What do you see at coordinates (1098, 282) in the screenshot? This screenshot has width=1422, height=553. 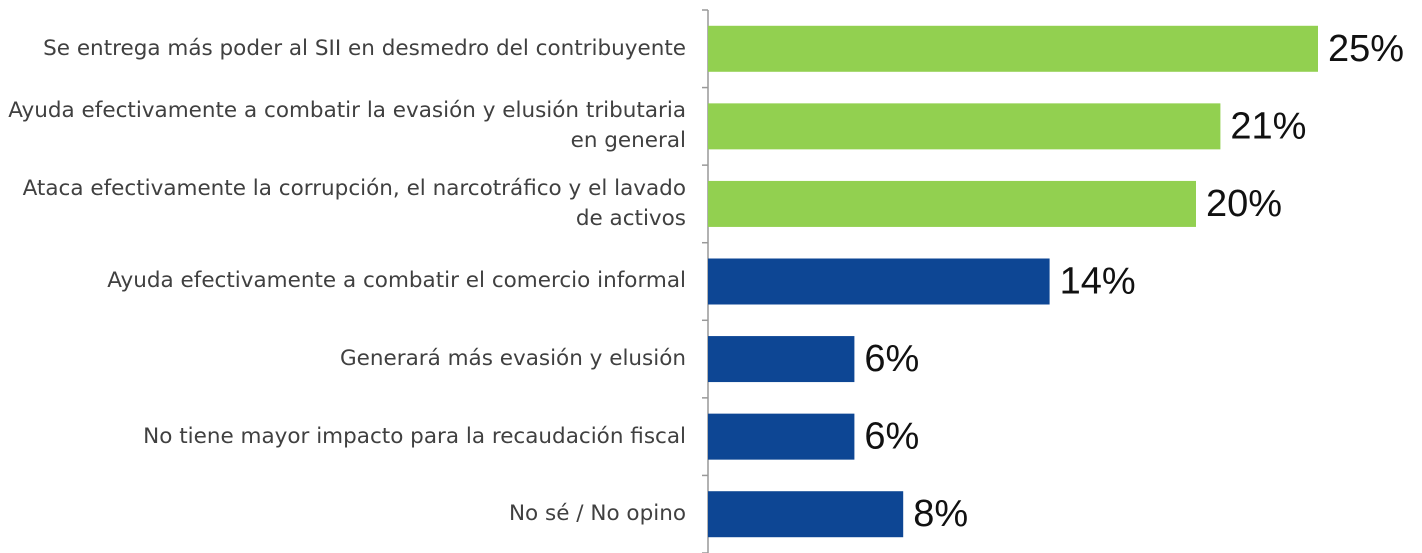 I see `value-label: 14%` at bounding box center [1098, 282].